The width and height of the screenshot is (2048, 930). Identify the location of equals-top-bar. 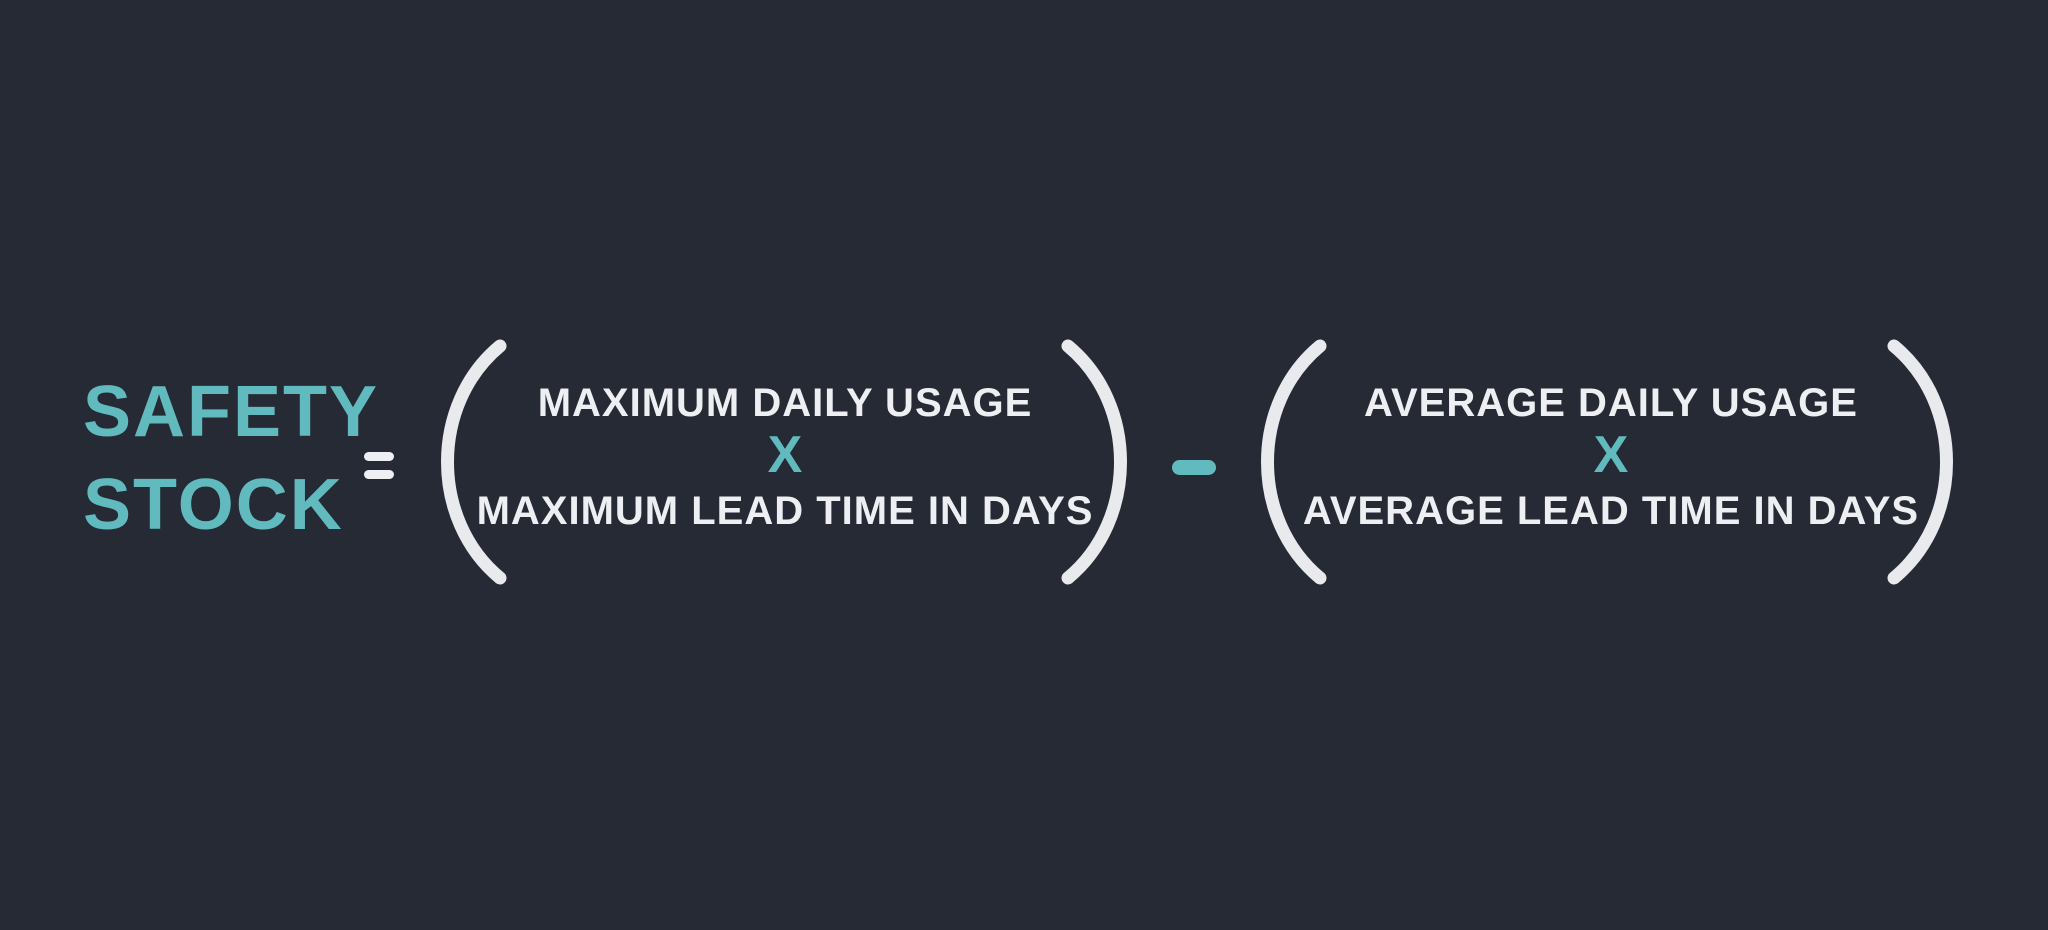
(379, 456).